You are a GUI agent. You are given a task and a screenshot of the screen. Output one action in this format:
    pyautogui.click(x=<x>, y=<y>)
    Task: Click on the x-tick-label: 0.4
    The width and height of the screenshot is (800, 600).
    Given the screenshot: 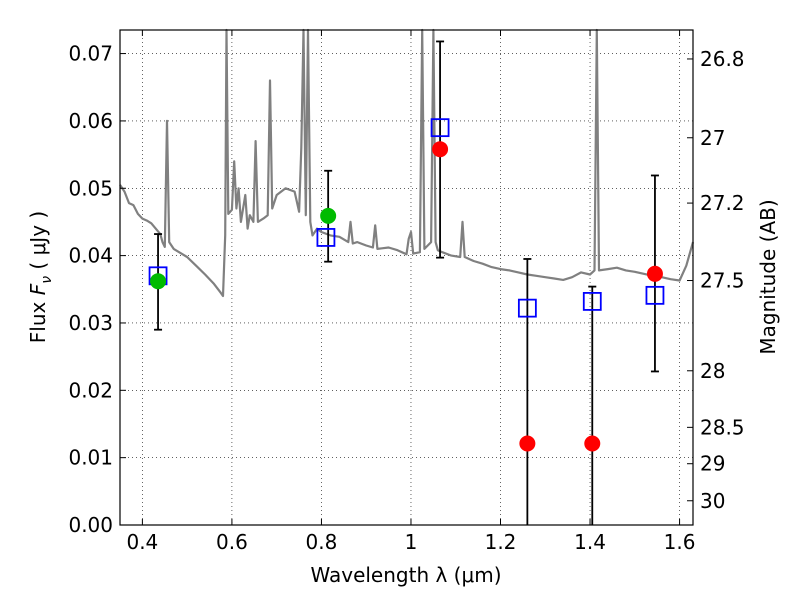 What is the action you would take?
    pyautogui.click(x=142, y=542)
    